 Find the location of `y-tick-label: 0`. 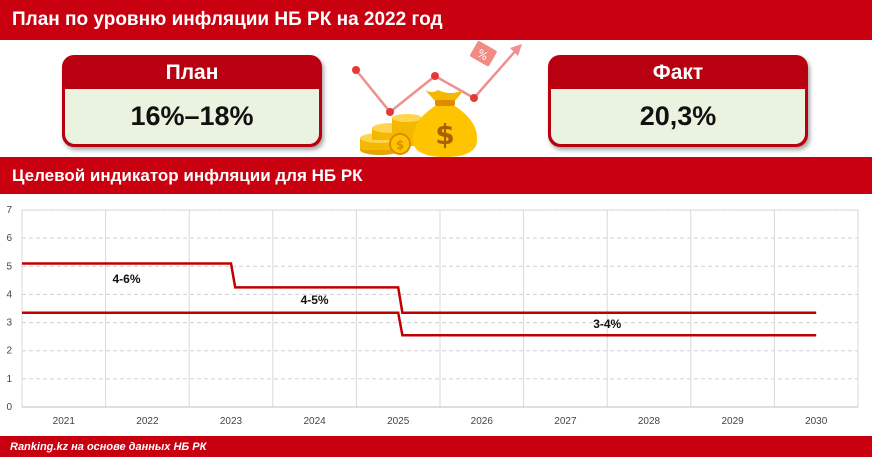

y-tick-label: 0 is located at coordinates (9, 407).